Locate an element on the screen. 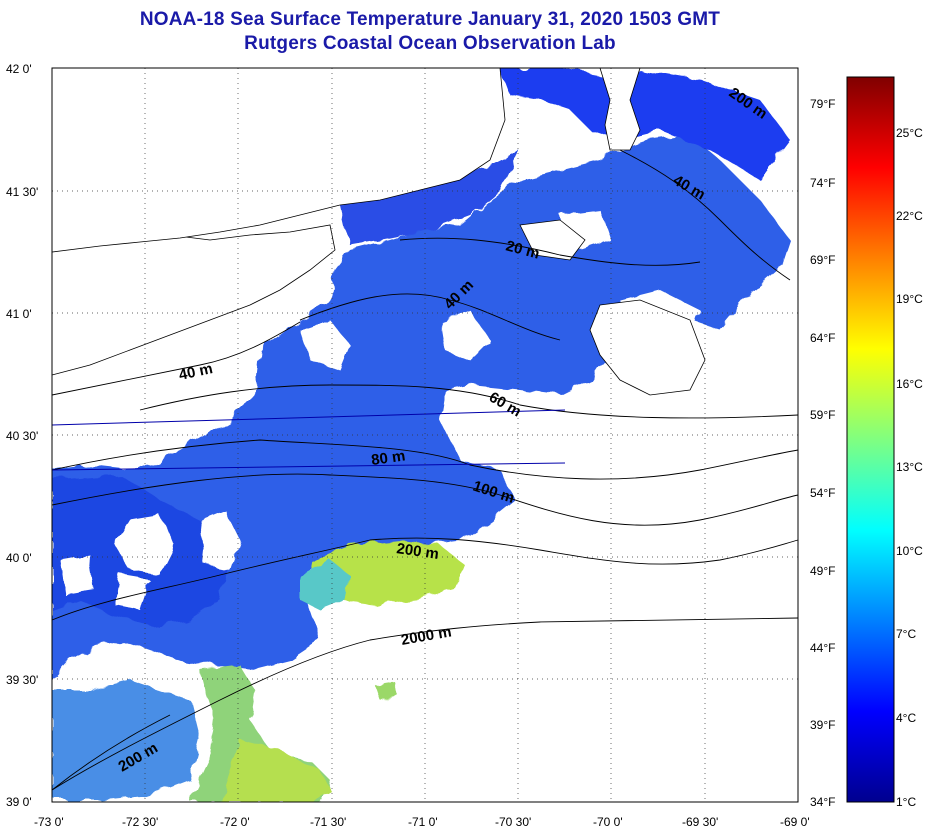  celsius-label: 25°C is located at coordinates (909, 133).